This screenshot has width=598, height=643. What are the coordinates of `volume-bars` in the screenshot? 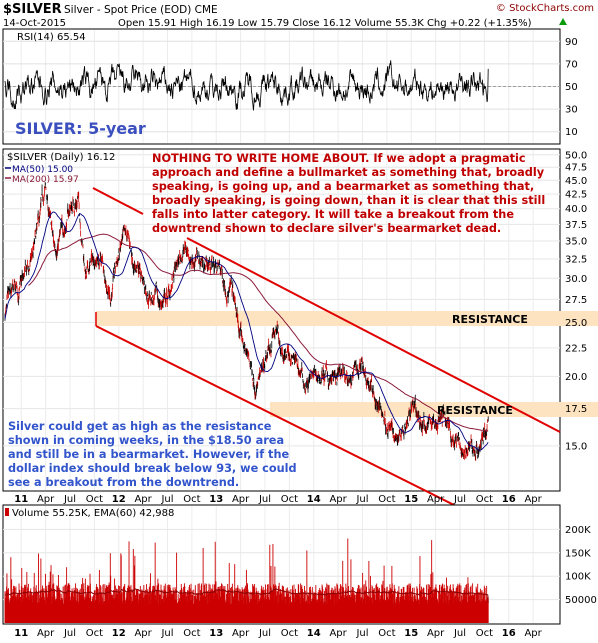 It's located at (246, 580).